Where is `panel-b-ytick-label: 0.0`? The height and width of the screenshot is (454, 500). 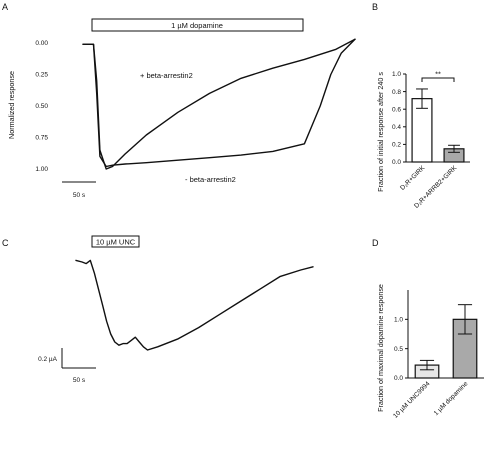
panel-b-ytick-label: 0.0 is located at coordinates (396, 162).